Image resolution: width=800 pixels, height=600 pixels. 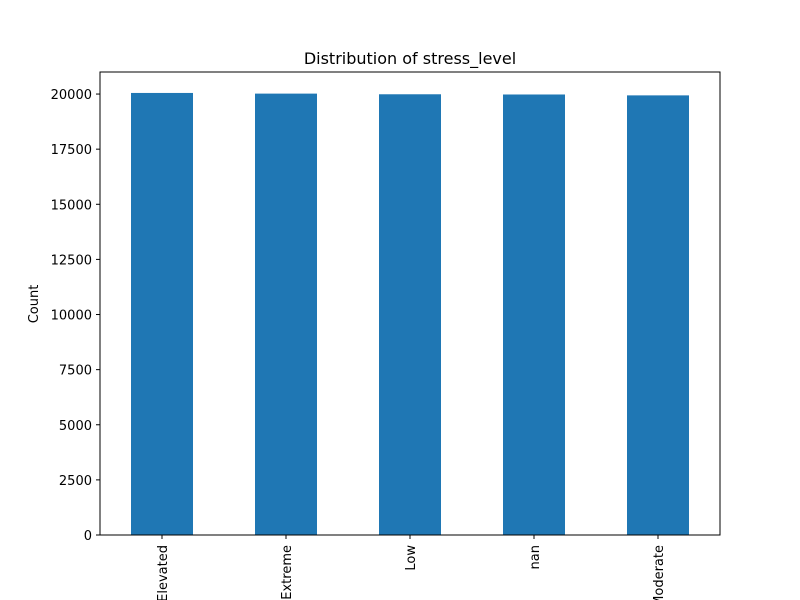 What do you see at coordinates (71, 150) in the screenshot?
I see `y-tick-label: 17500` at bounding box center [71, 150].